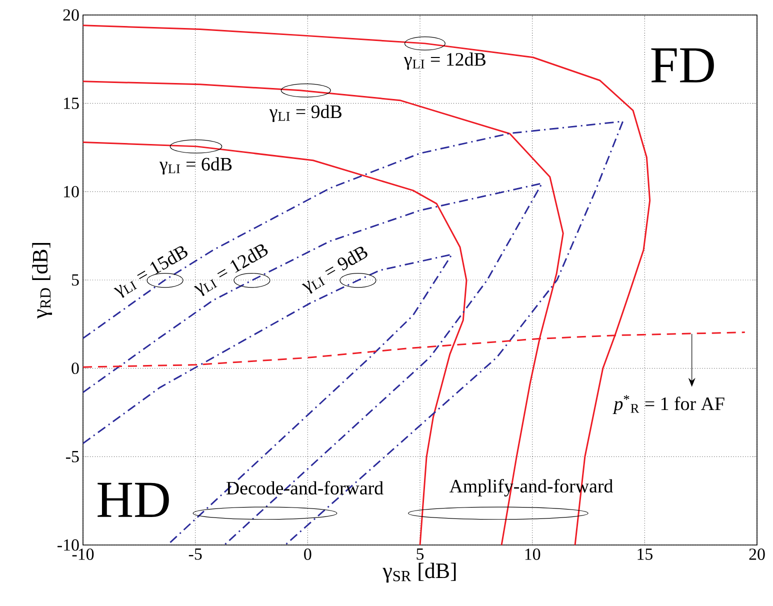  Describe the element at coordinates (645, 554) in the screenshot. I see `x-tick-label: 15` at that location.